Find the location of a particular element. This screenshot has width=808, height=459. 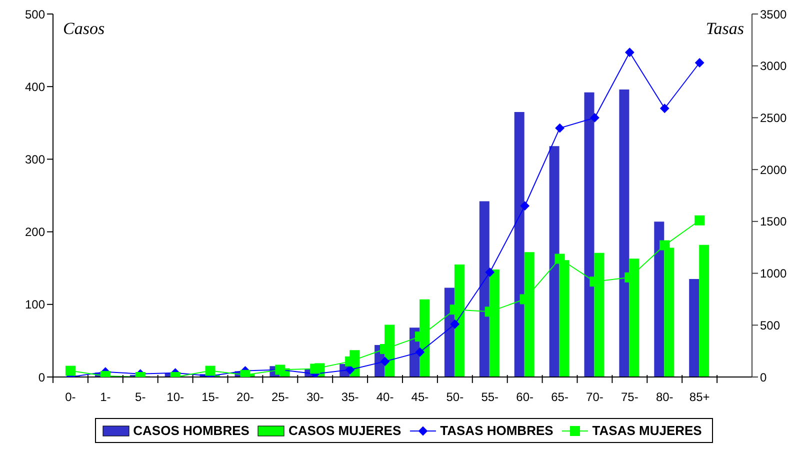

legend-label: TASAS HOMBRES is located at coordinates (497, 430).